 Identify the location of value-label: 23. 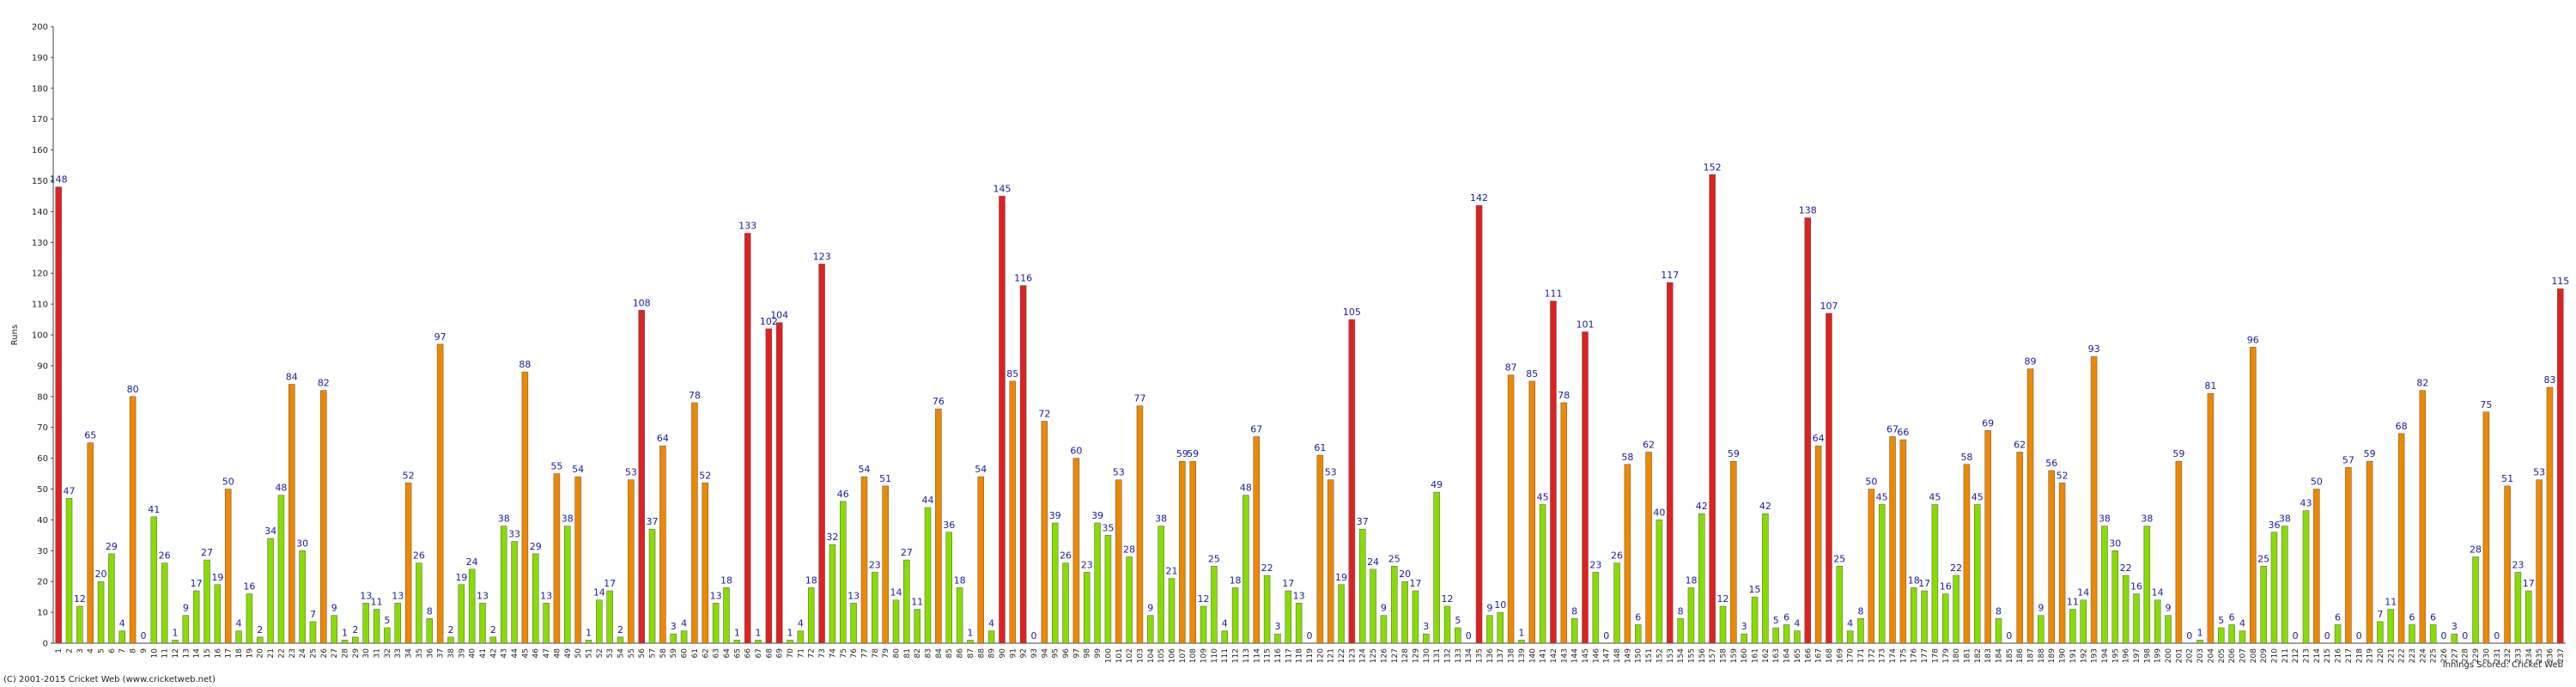
(2518, 564).